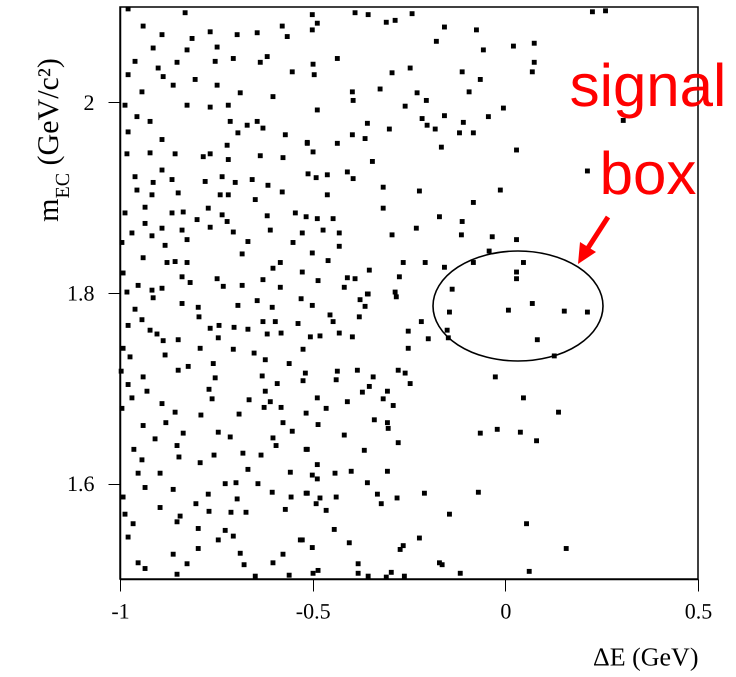  What do you see at coordinates (89, 102) in the screenshot?
I see `y-tick-label: 2` at bounding box center [89, 102].